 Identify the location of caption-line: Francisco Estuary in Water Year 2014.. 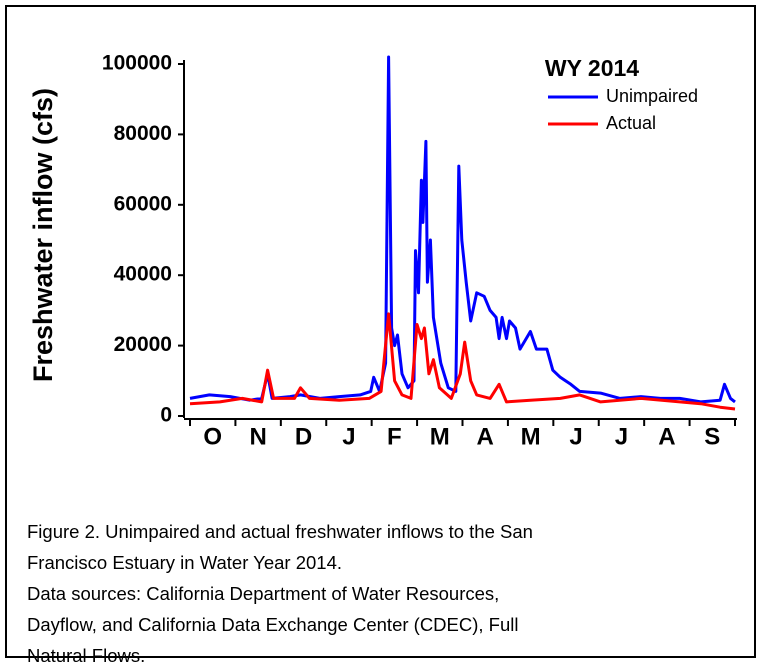
(184, 562).